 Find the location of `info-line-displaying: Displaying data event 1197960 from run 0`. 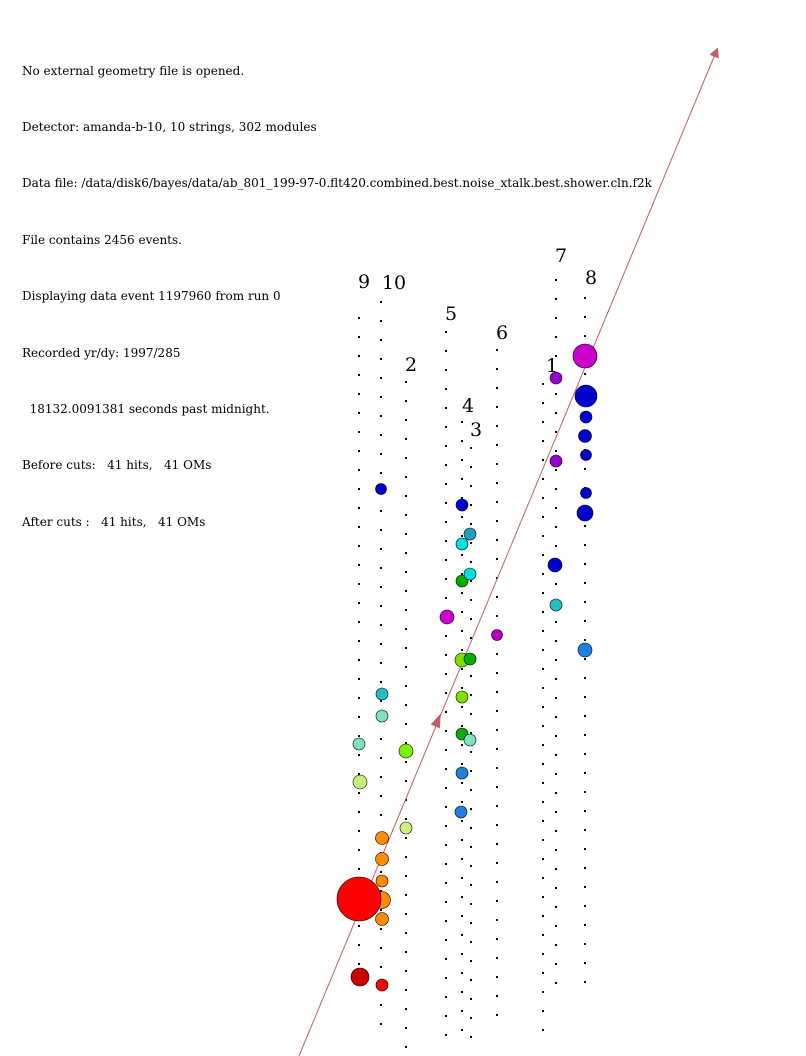

info-line-displaying: Displaying data event 1197960 from run 0 is located at coordinates (151, 296).